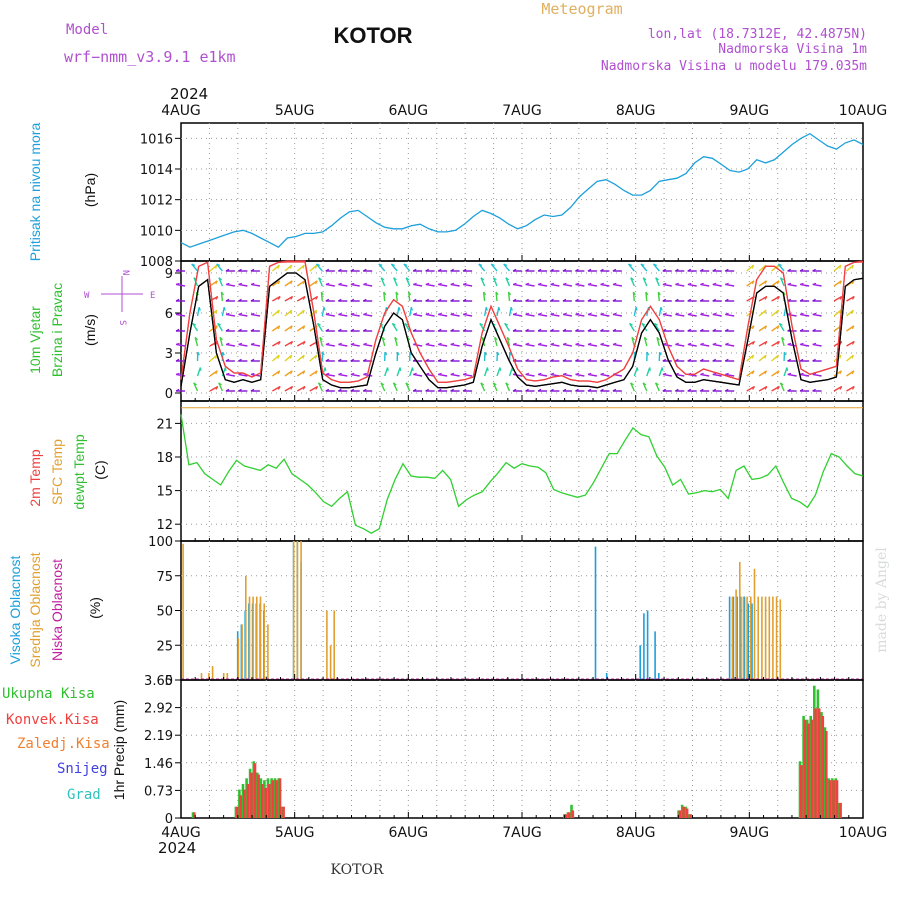 The height and width of the screenshot is (900, 900). Describe the element at coordinates (156, 139) in the screenshot. I see `y-tick-label: 1016` at that location.